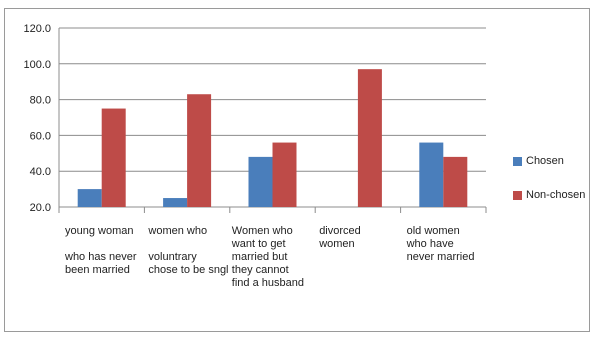 The image size is (598, 340). I want to click on y-tick-label: 80.0, so click(40, 101).